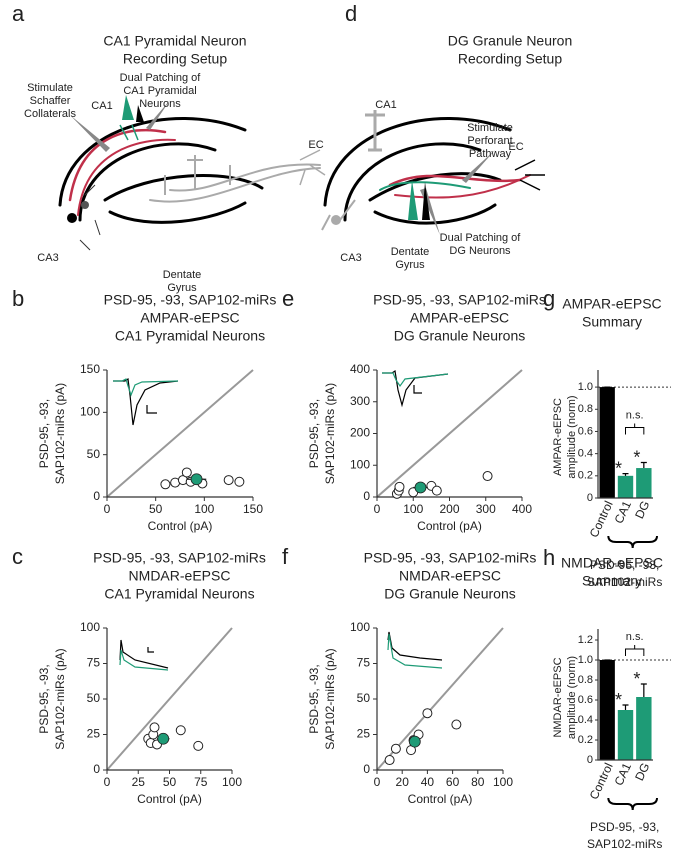 The image size is (673, 860). I want to click on y-axis-label: AMPAR-eEPSC, so click(558, 437).